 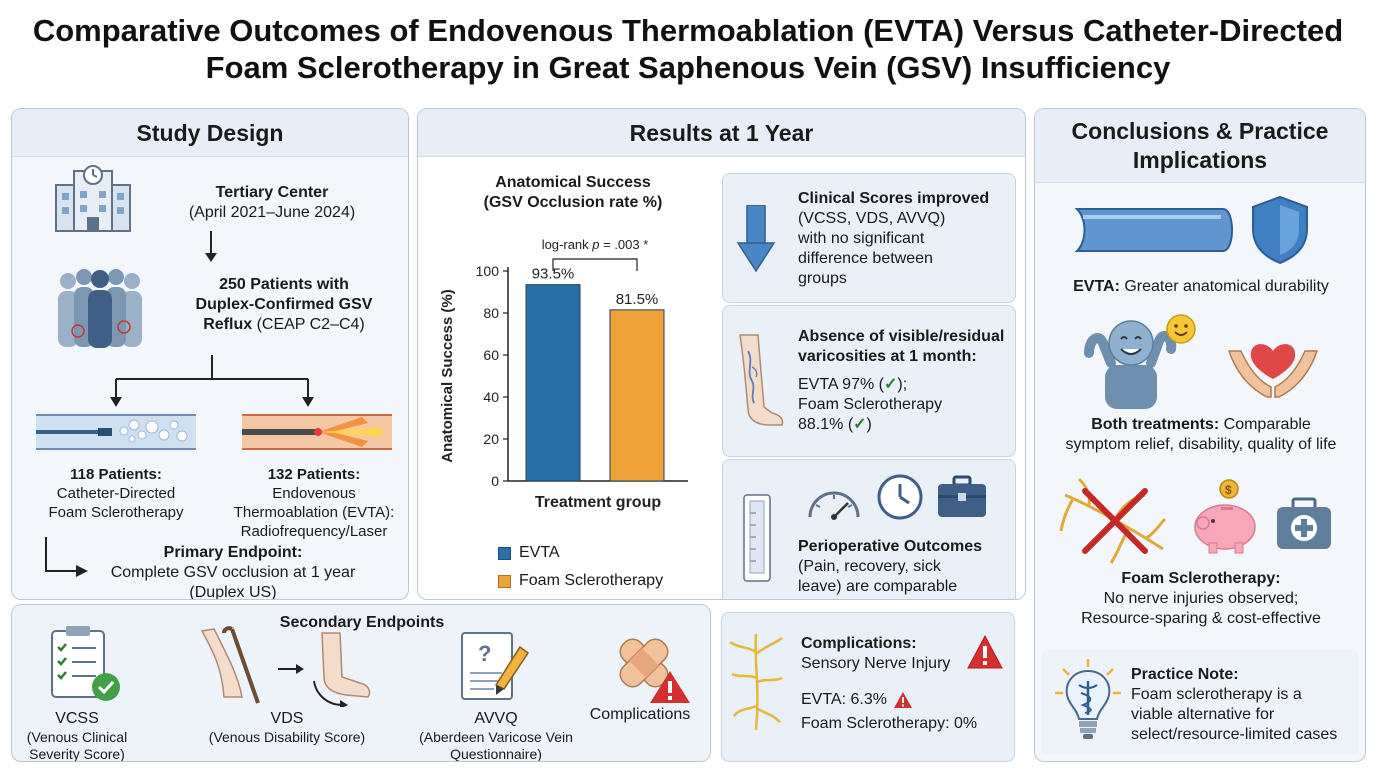 I want to click on legend: EVTA Foam Sclerotherapy, so click(x=580, y=567).